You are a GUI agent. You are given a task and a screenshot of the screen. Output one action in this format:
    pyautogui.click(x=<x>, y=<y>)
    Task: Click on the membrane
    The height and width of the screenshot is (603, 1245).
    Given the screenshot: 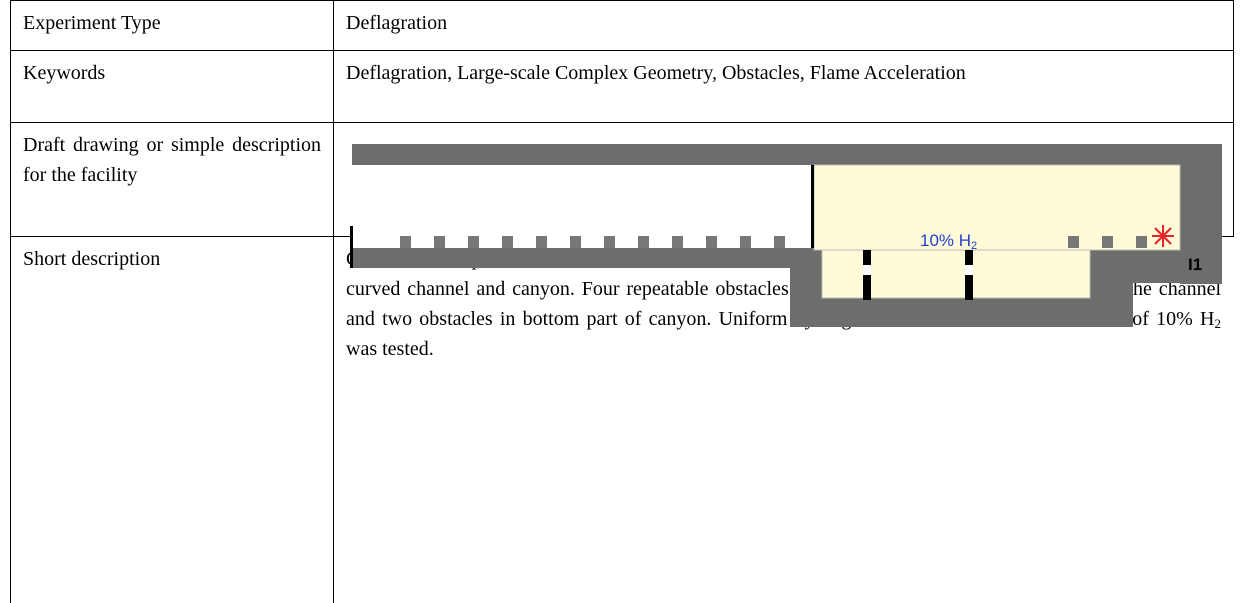 What is the action you would take?
    pyautogui.click(x=812, y=206)
    